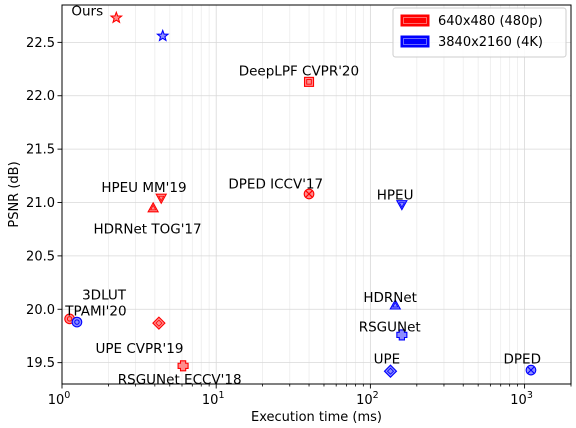  Describe the element at coordinates (395, 195) in the screenshot. I see `annotation-label: HPEU` at that location.